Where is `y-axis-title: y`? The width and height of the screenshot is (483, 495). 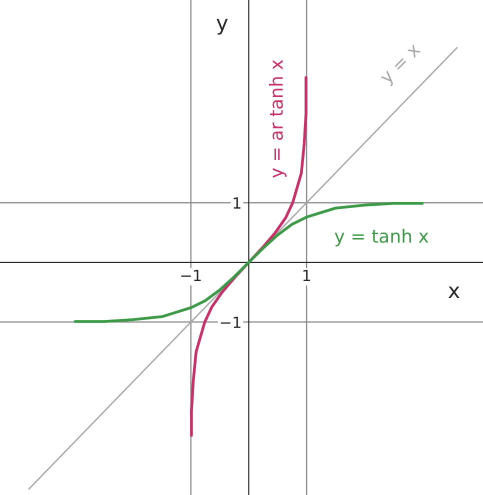 y-axis-title: y is located at coordinates (222, 26).